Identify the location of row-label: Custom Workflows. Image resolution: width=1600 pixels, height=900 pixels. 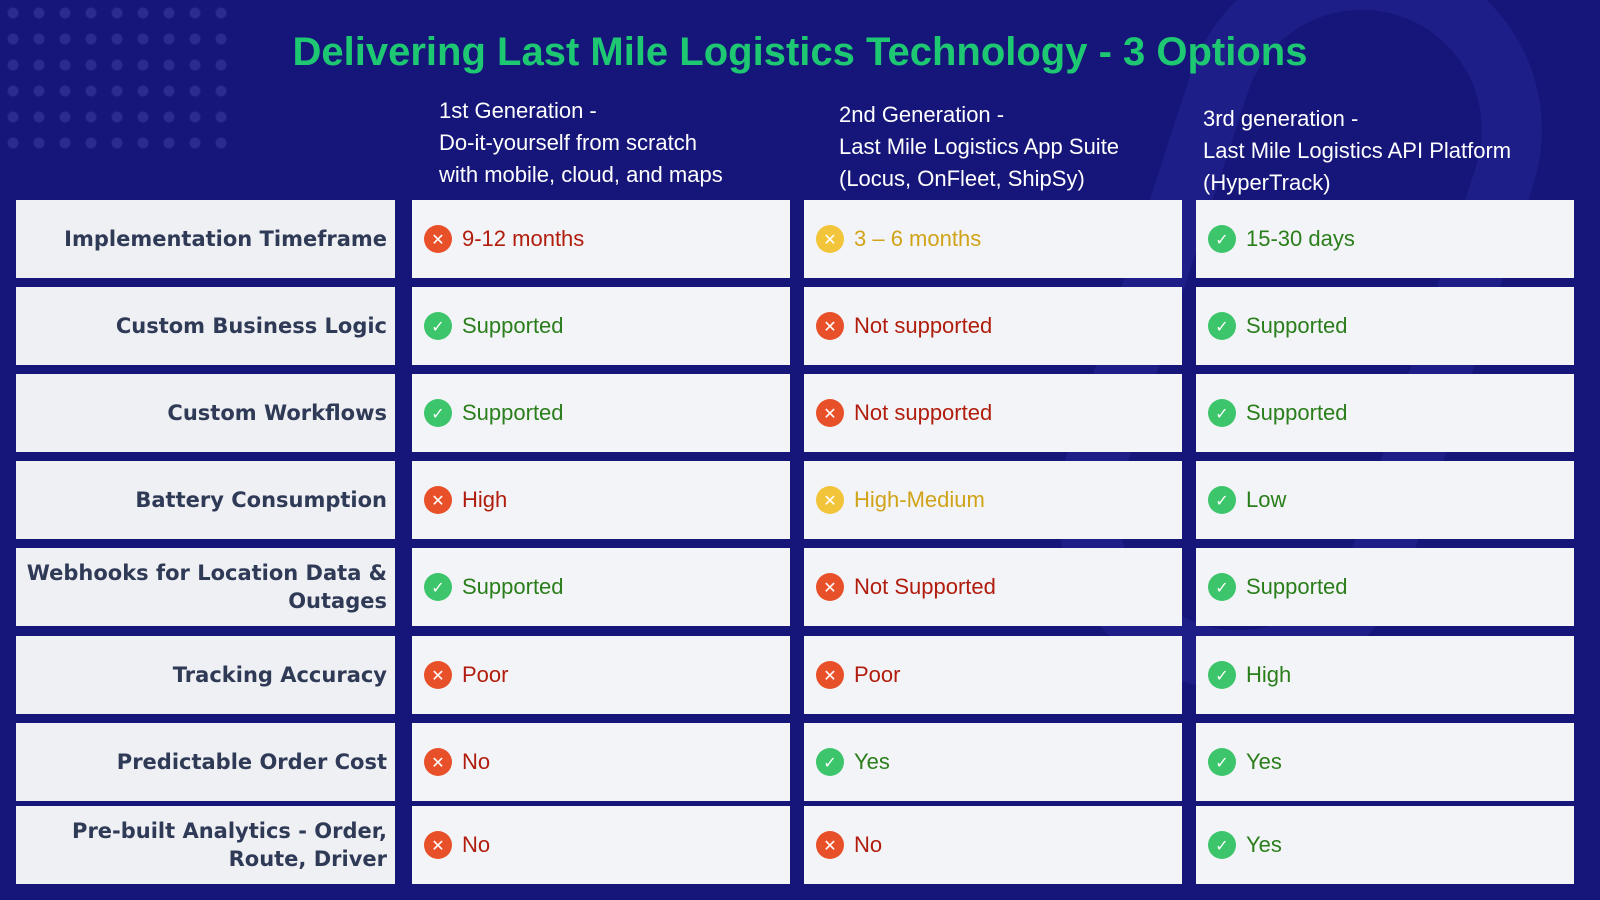
(205, 413).